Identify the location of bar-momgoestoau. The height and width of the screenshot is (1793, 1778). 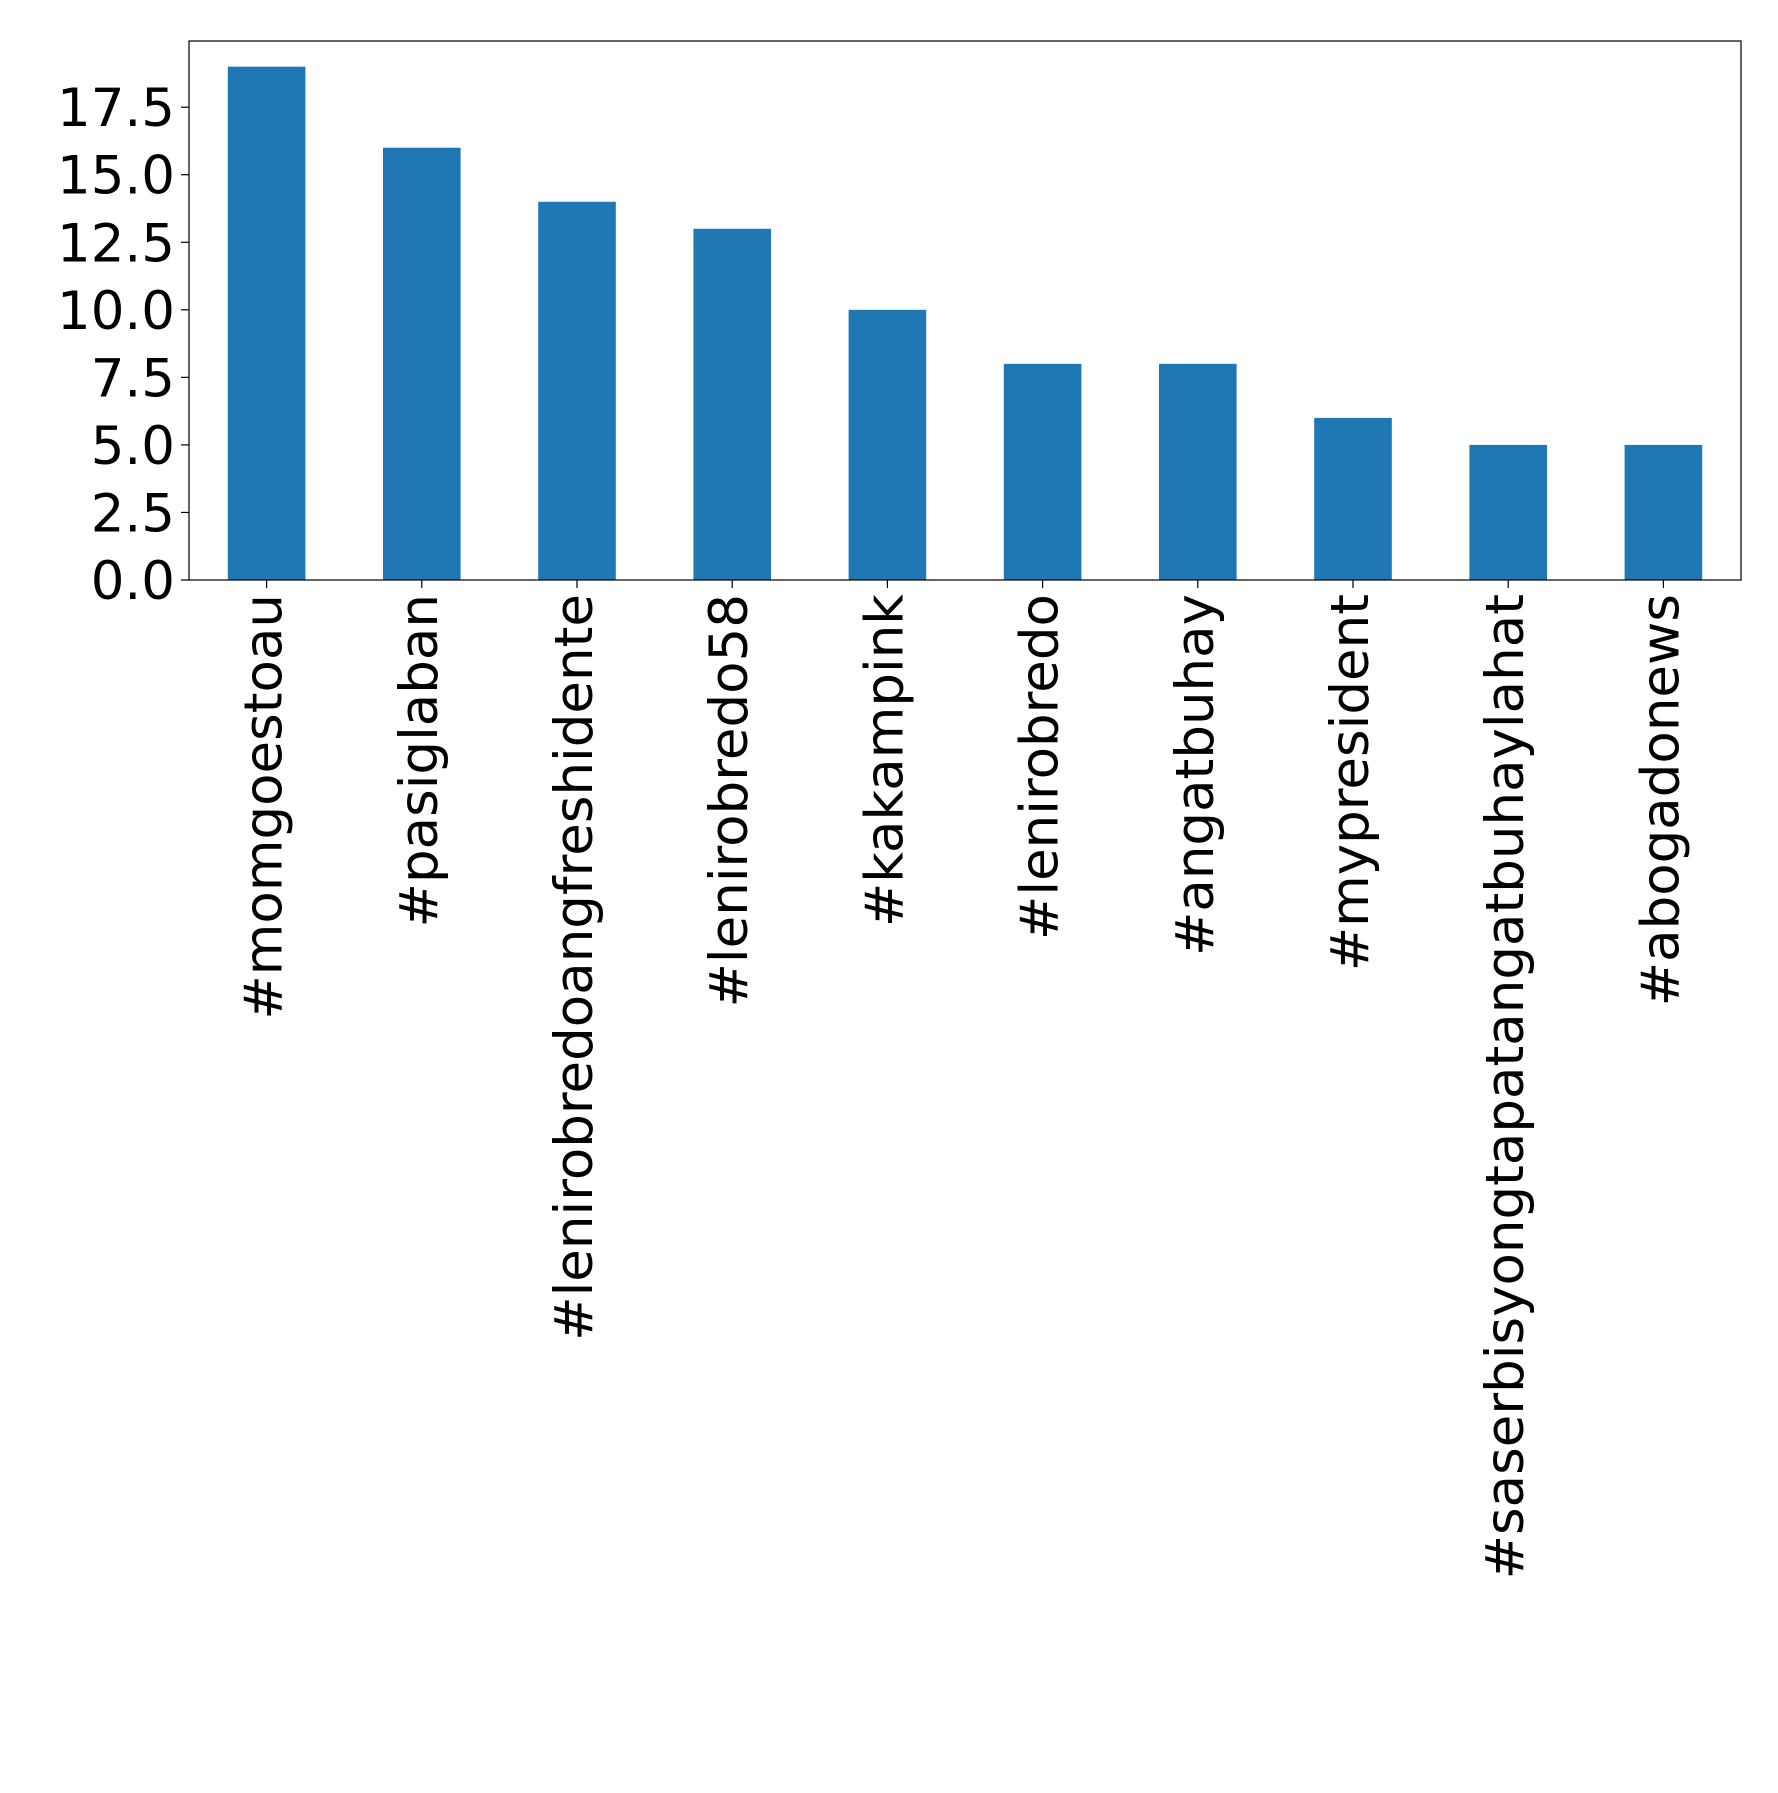
(266, 323).